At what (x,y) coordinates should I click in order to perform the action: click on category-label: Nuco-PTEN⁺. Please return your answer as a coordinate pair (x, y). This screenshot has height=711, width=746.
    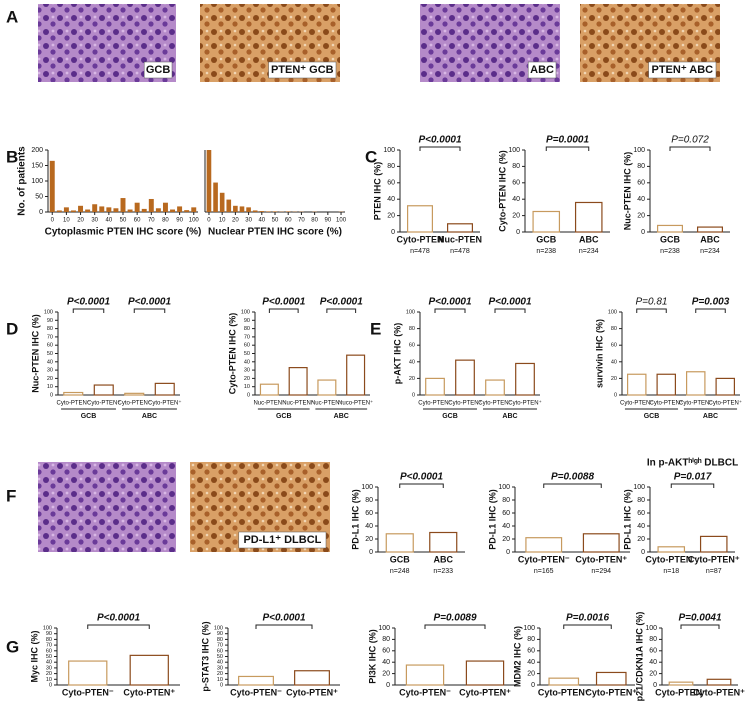
    Looking at the image, I should click on (355, 403).